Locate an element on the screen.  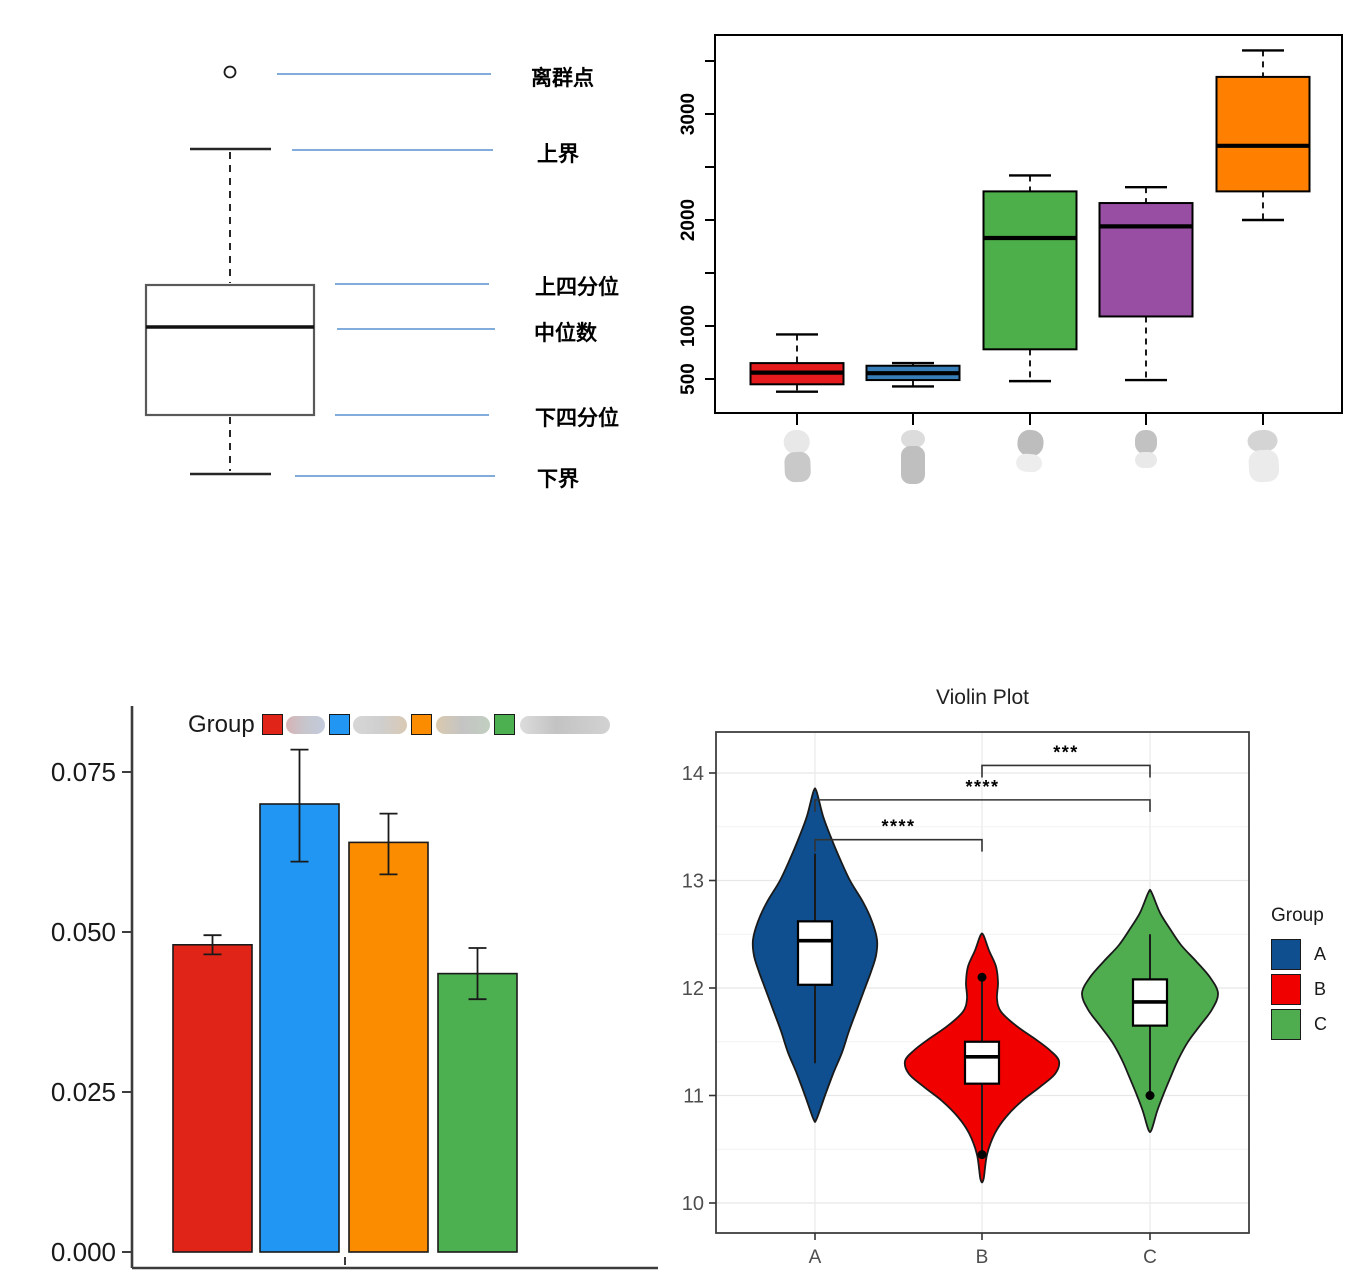
iqr-box is located at coordinates (230, 350).